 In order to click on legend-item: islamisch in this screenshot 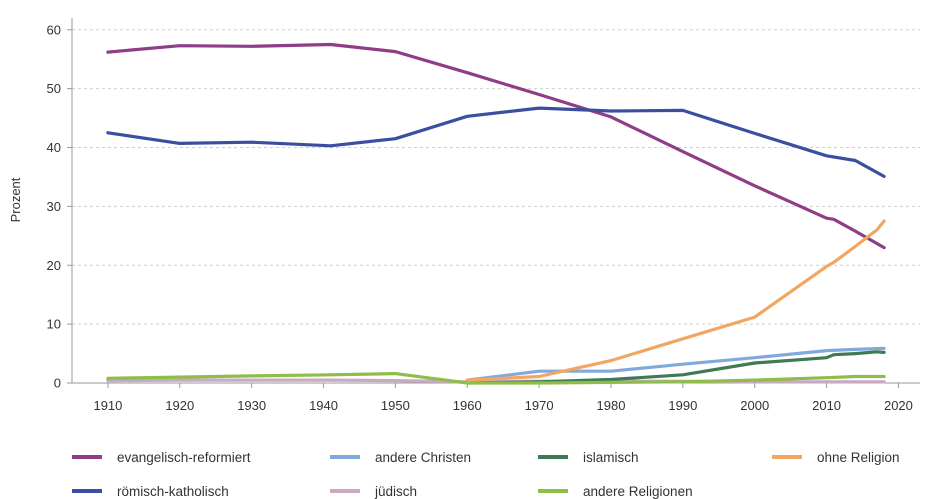, I will do `click(588, 457)`.